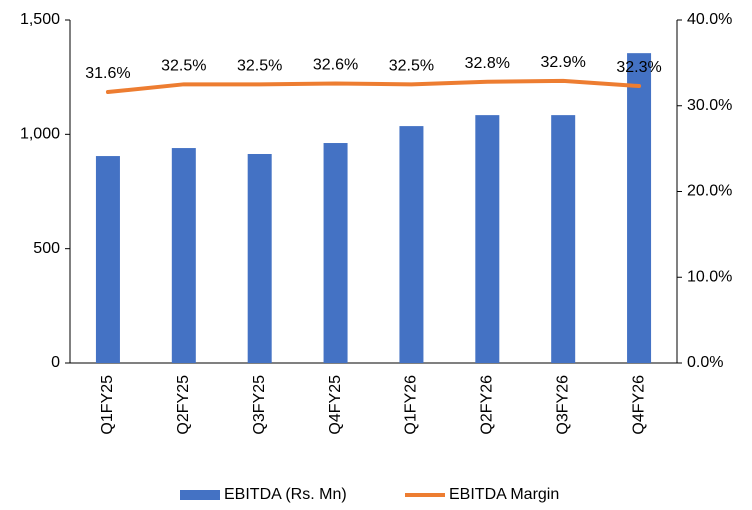  I want to click on x-tick-label: Q3FY25, so click(259, 405).